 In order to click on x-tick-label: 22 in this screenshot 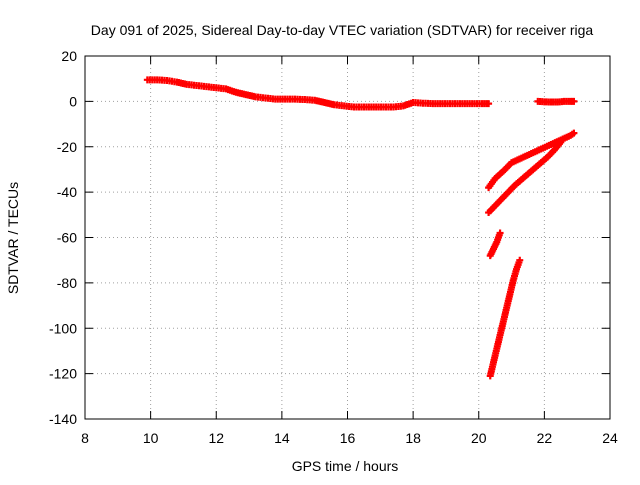, I will do `click(545, 438)`.